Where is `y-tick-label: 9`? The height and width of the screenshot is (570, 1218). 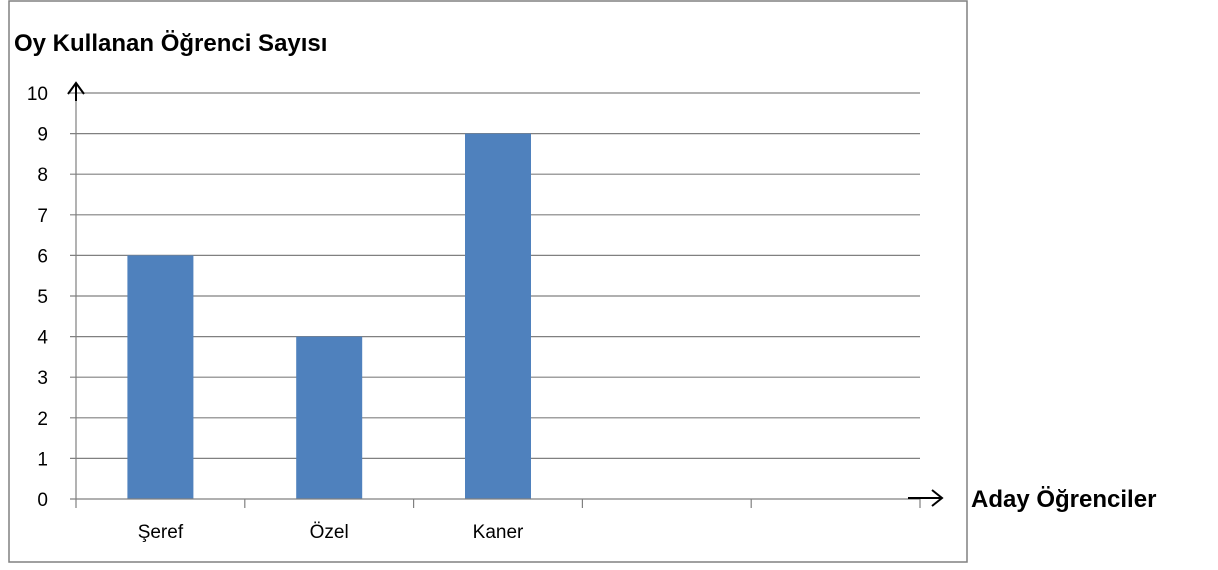 y-tick-label: 9 is located at coordinates (42, 135).